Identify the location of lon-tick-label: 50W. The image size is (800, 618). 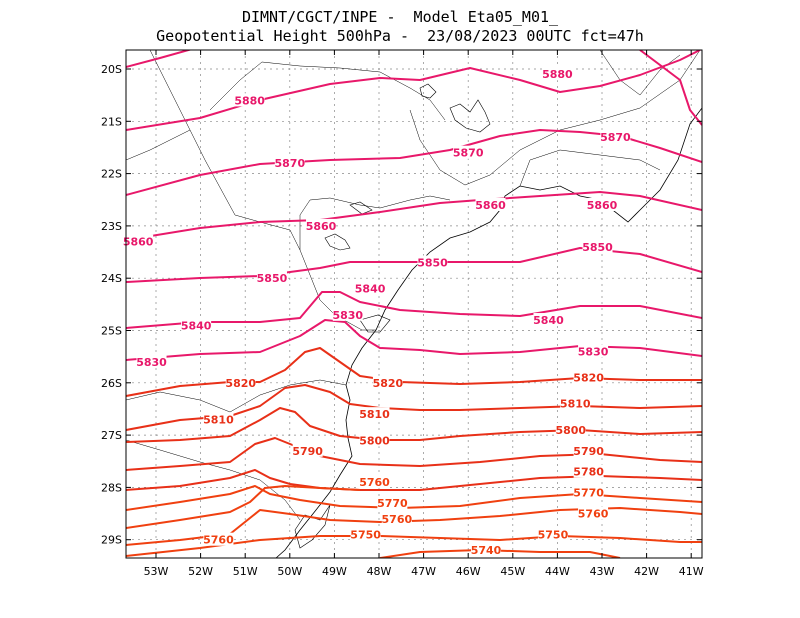
(289, 571).